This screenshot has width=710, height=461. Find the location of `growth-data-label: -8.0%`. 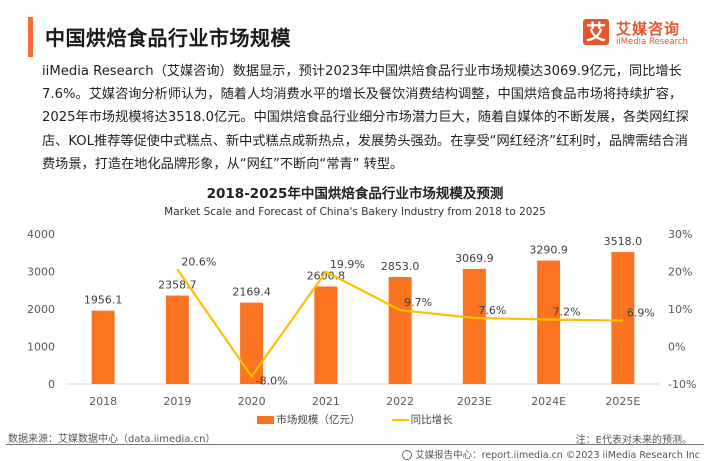

growth-data-label: -8.0% is located at coordinates (272, 381).